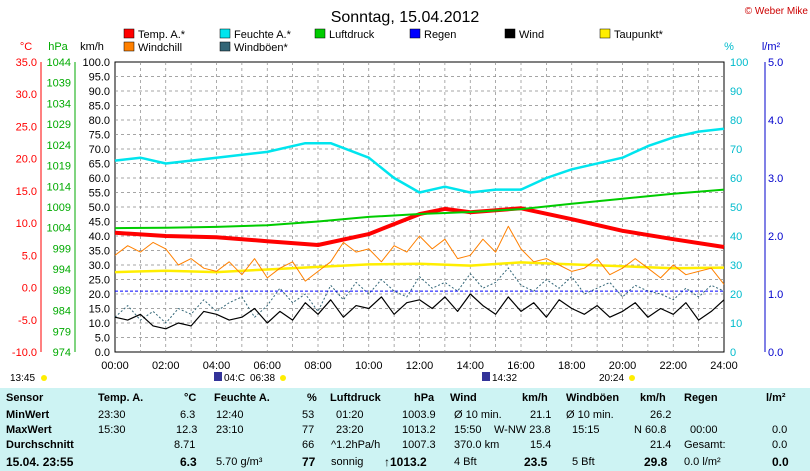 The width and height of the screenshot is (810, 471). I want to click on temp-tick: 25.0, so click(26, 127).